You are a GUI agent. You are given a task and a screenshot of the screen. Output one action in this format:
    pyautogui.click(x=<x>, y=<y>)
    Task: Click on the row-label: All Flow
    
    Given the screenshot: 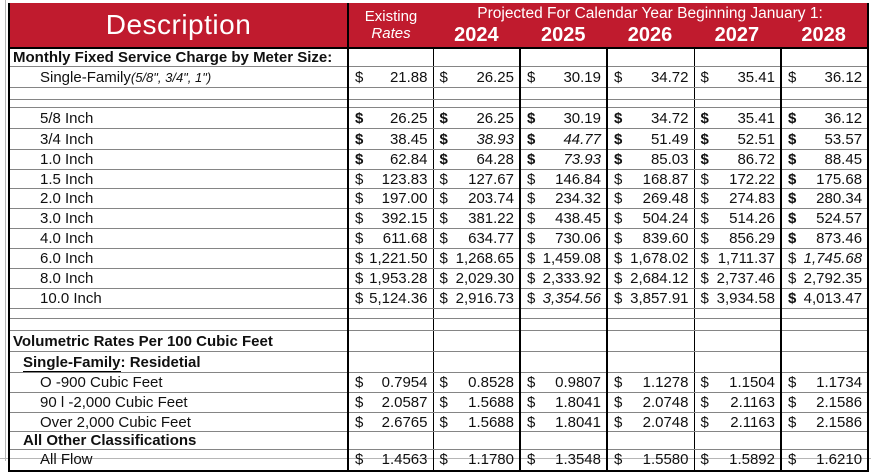 What is the action you would take?
    pyautogui.click(x=179, y=460)
    